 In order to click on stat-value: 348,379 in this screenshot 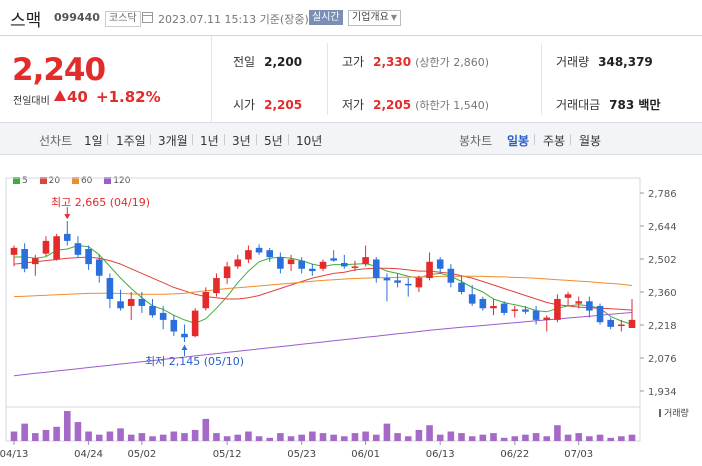, I will do `click(625, 62)`.